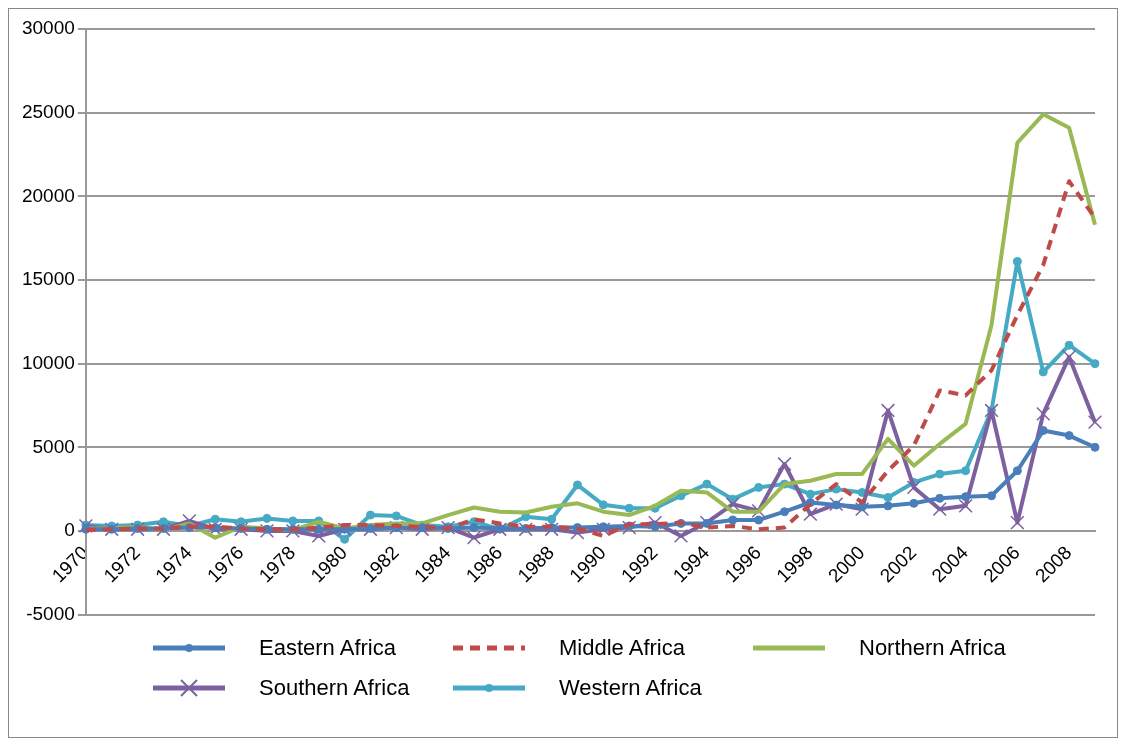 This screenshot has height=750, width=1128. I want to click on y-tick-label: 25000, so click(48, 111).